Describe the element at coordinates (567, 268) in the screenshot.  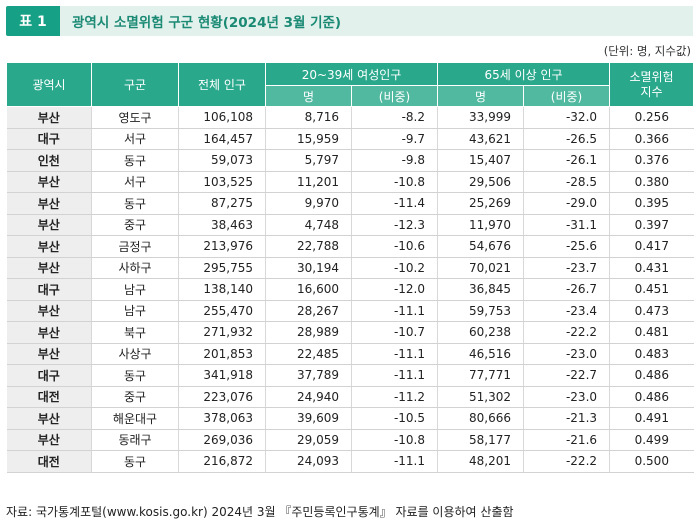
I see `cell-elderly-ratio: -23.7` at that location.